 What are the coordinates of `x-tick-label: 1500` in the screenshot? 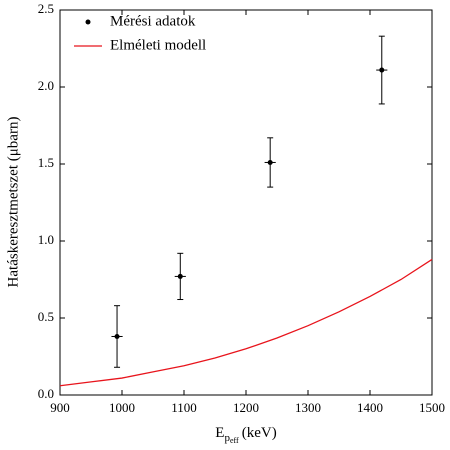 It's located at (432, 407).